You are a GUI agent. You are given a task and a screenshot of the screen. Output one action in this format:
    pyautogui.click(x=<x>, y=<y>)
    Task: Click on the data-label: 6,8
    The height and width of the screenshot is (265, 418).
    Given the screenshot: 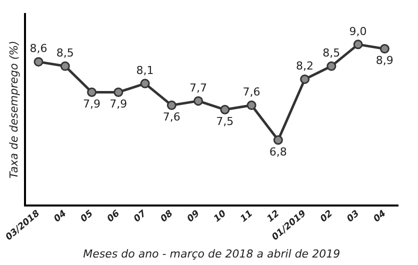 What is the action you would take?
    pyautogui.click(x=278, y=151)
    